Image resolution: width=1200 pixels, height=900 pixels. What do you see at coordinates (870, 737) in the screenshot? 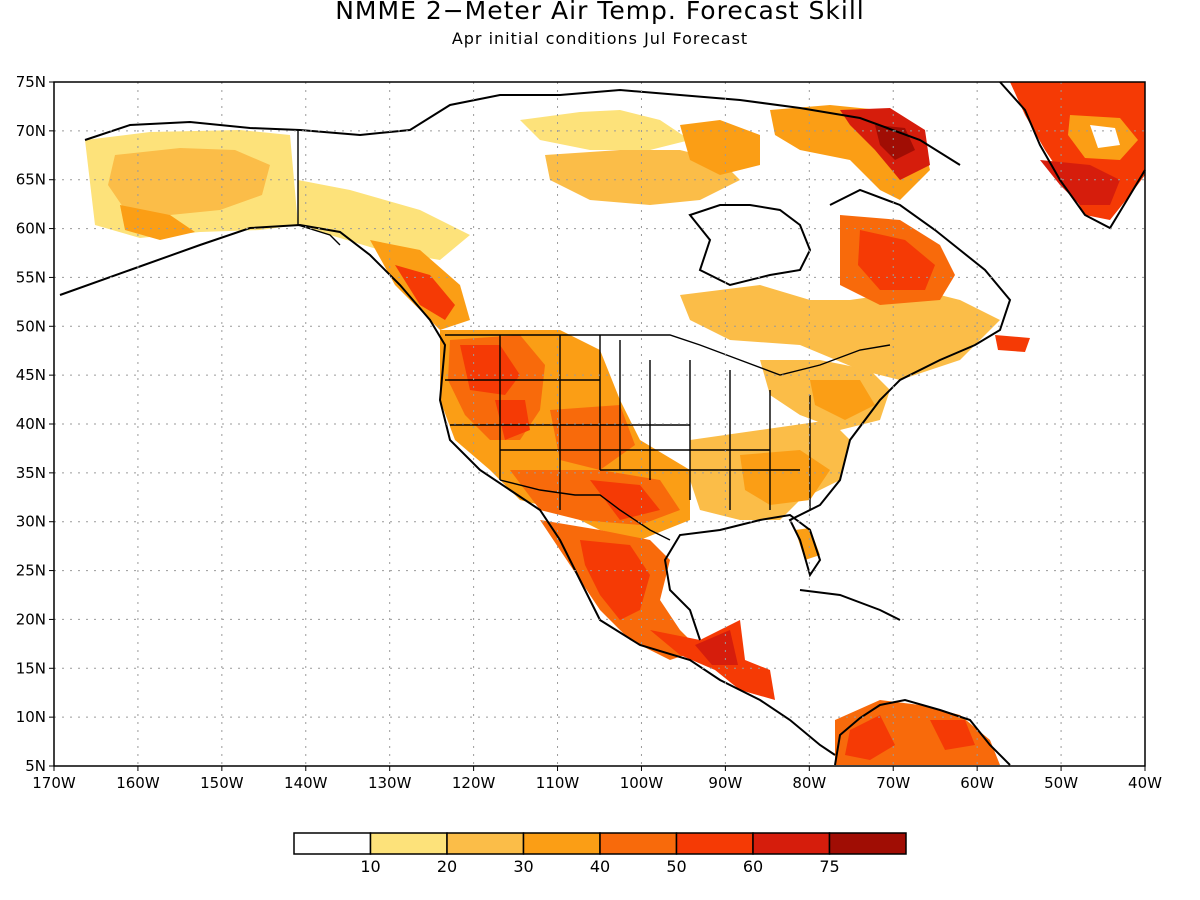
I see `region-south-america-core` at bounding box center [870, 737].